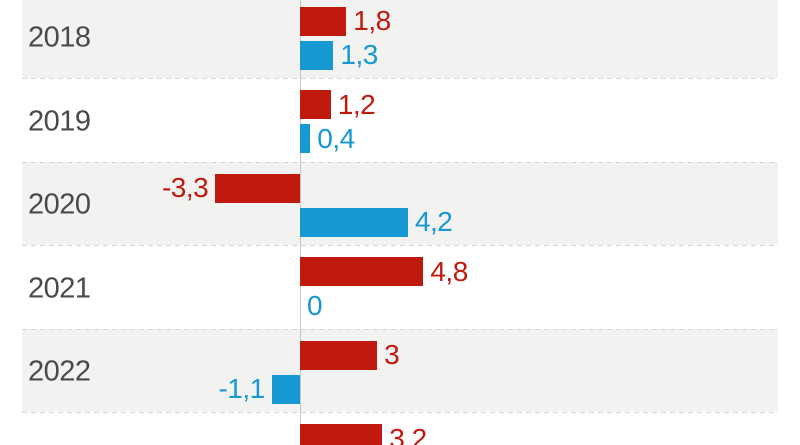  Describe the element at coordinates (59, 204) in the screenshot. I see `year-label: 2020` at that location.